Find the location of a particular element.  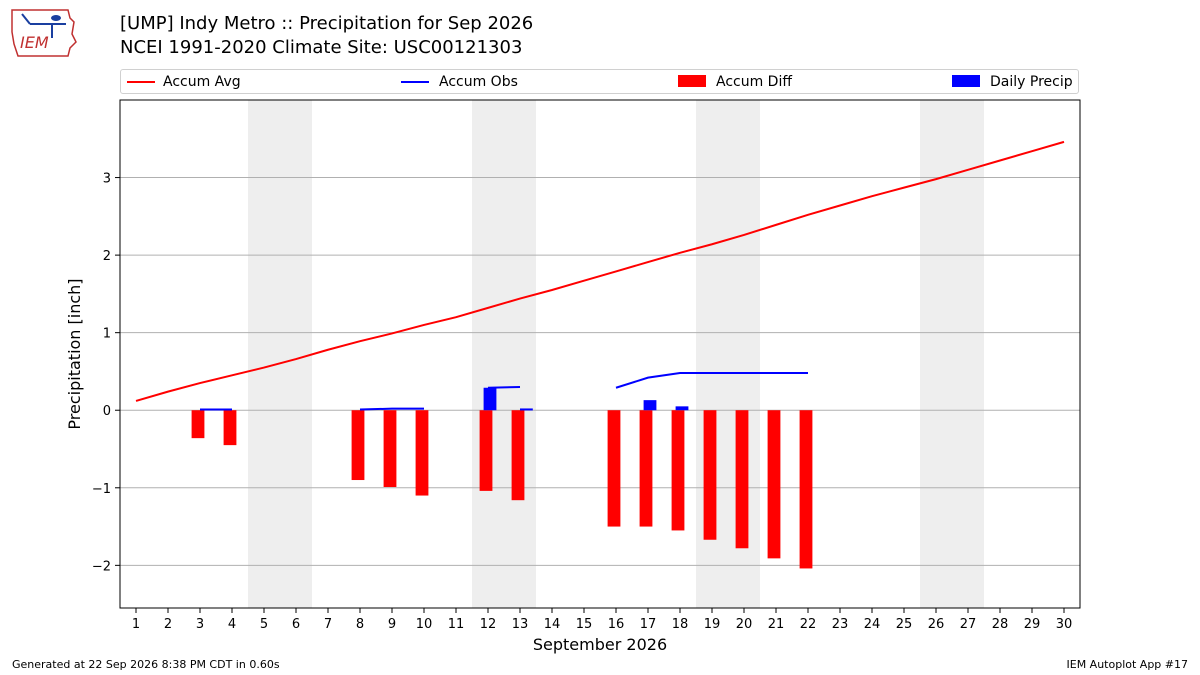

legend-item-daily-precip: Daily Precip is located at coordinates (1014, 82).